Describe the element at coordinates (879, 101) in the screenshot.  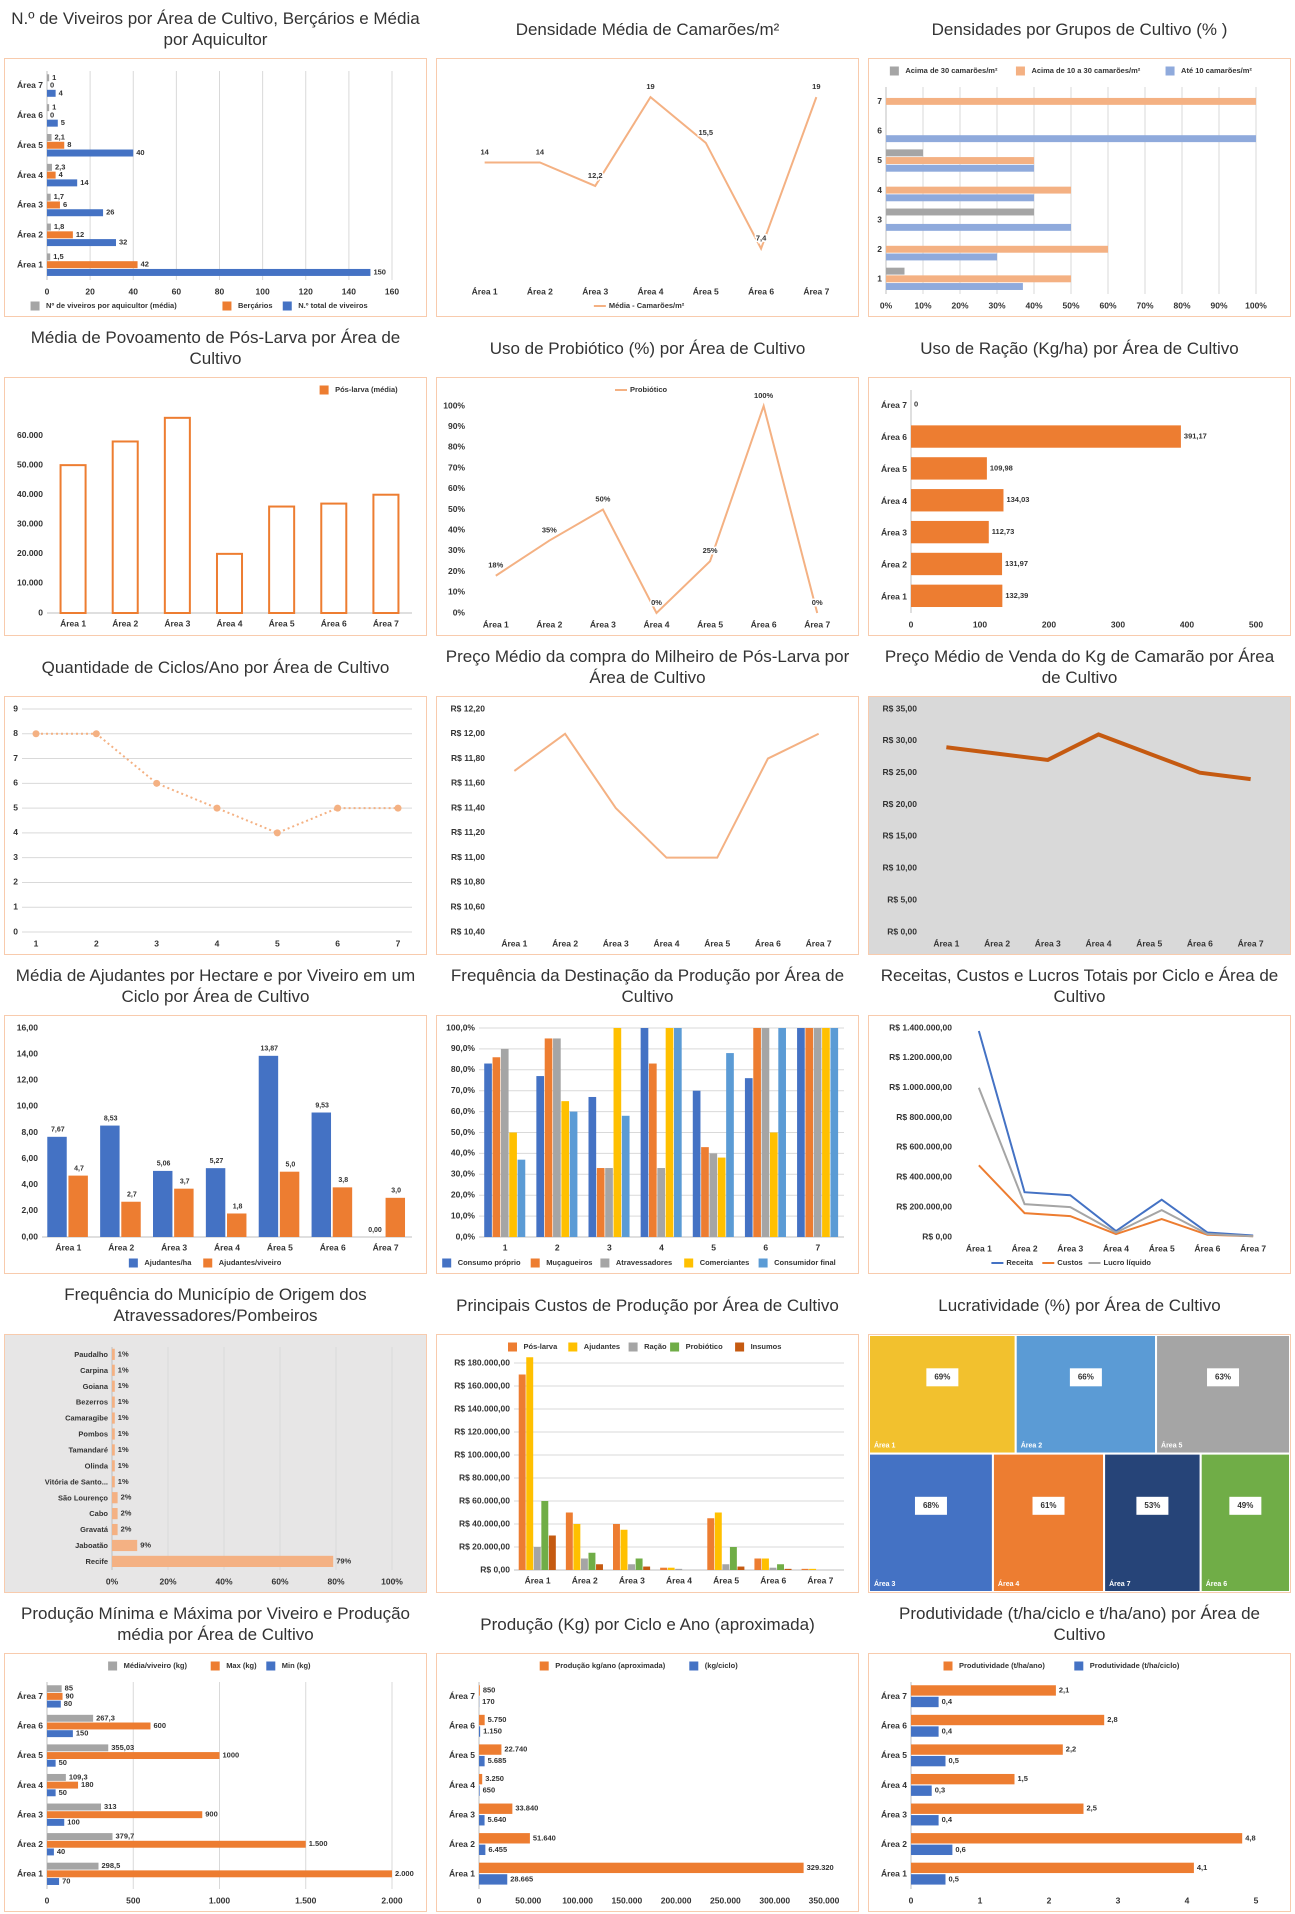
I see `y-tick-label: 7` at that location.